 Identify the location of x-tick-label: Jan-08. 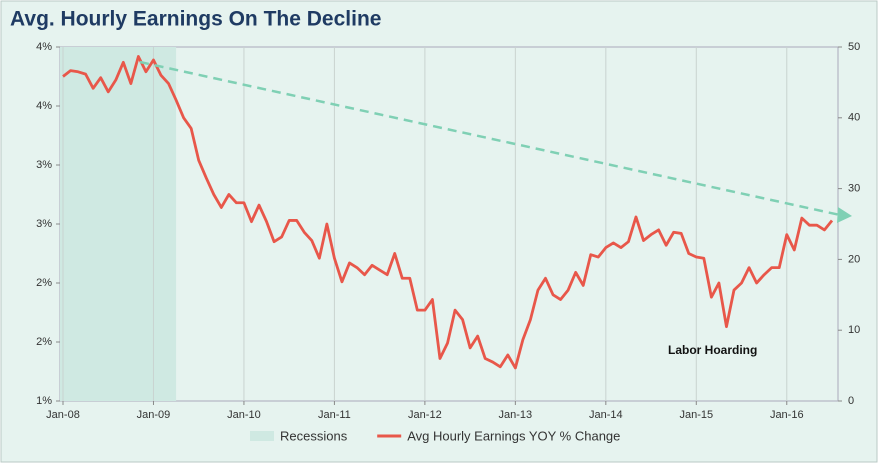
(63, 415).